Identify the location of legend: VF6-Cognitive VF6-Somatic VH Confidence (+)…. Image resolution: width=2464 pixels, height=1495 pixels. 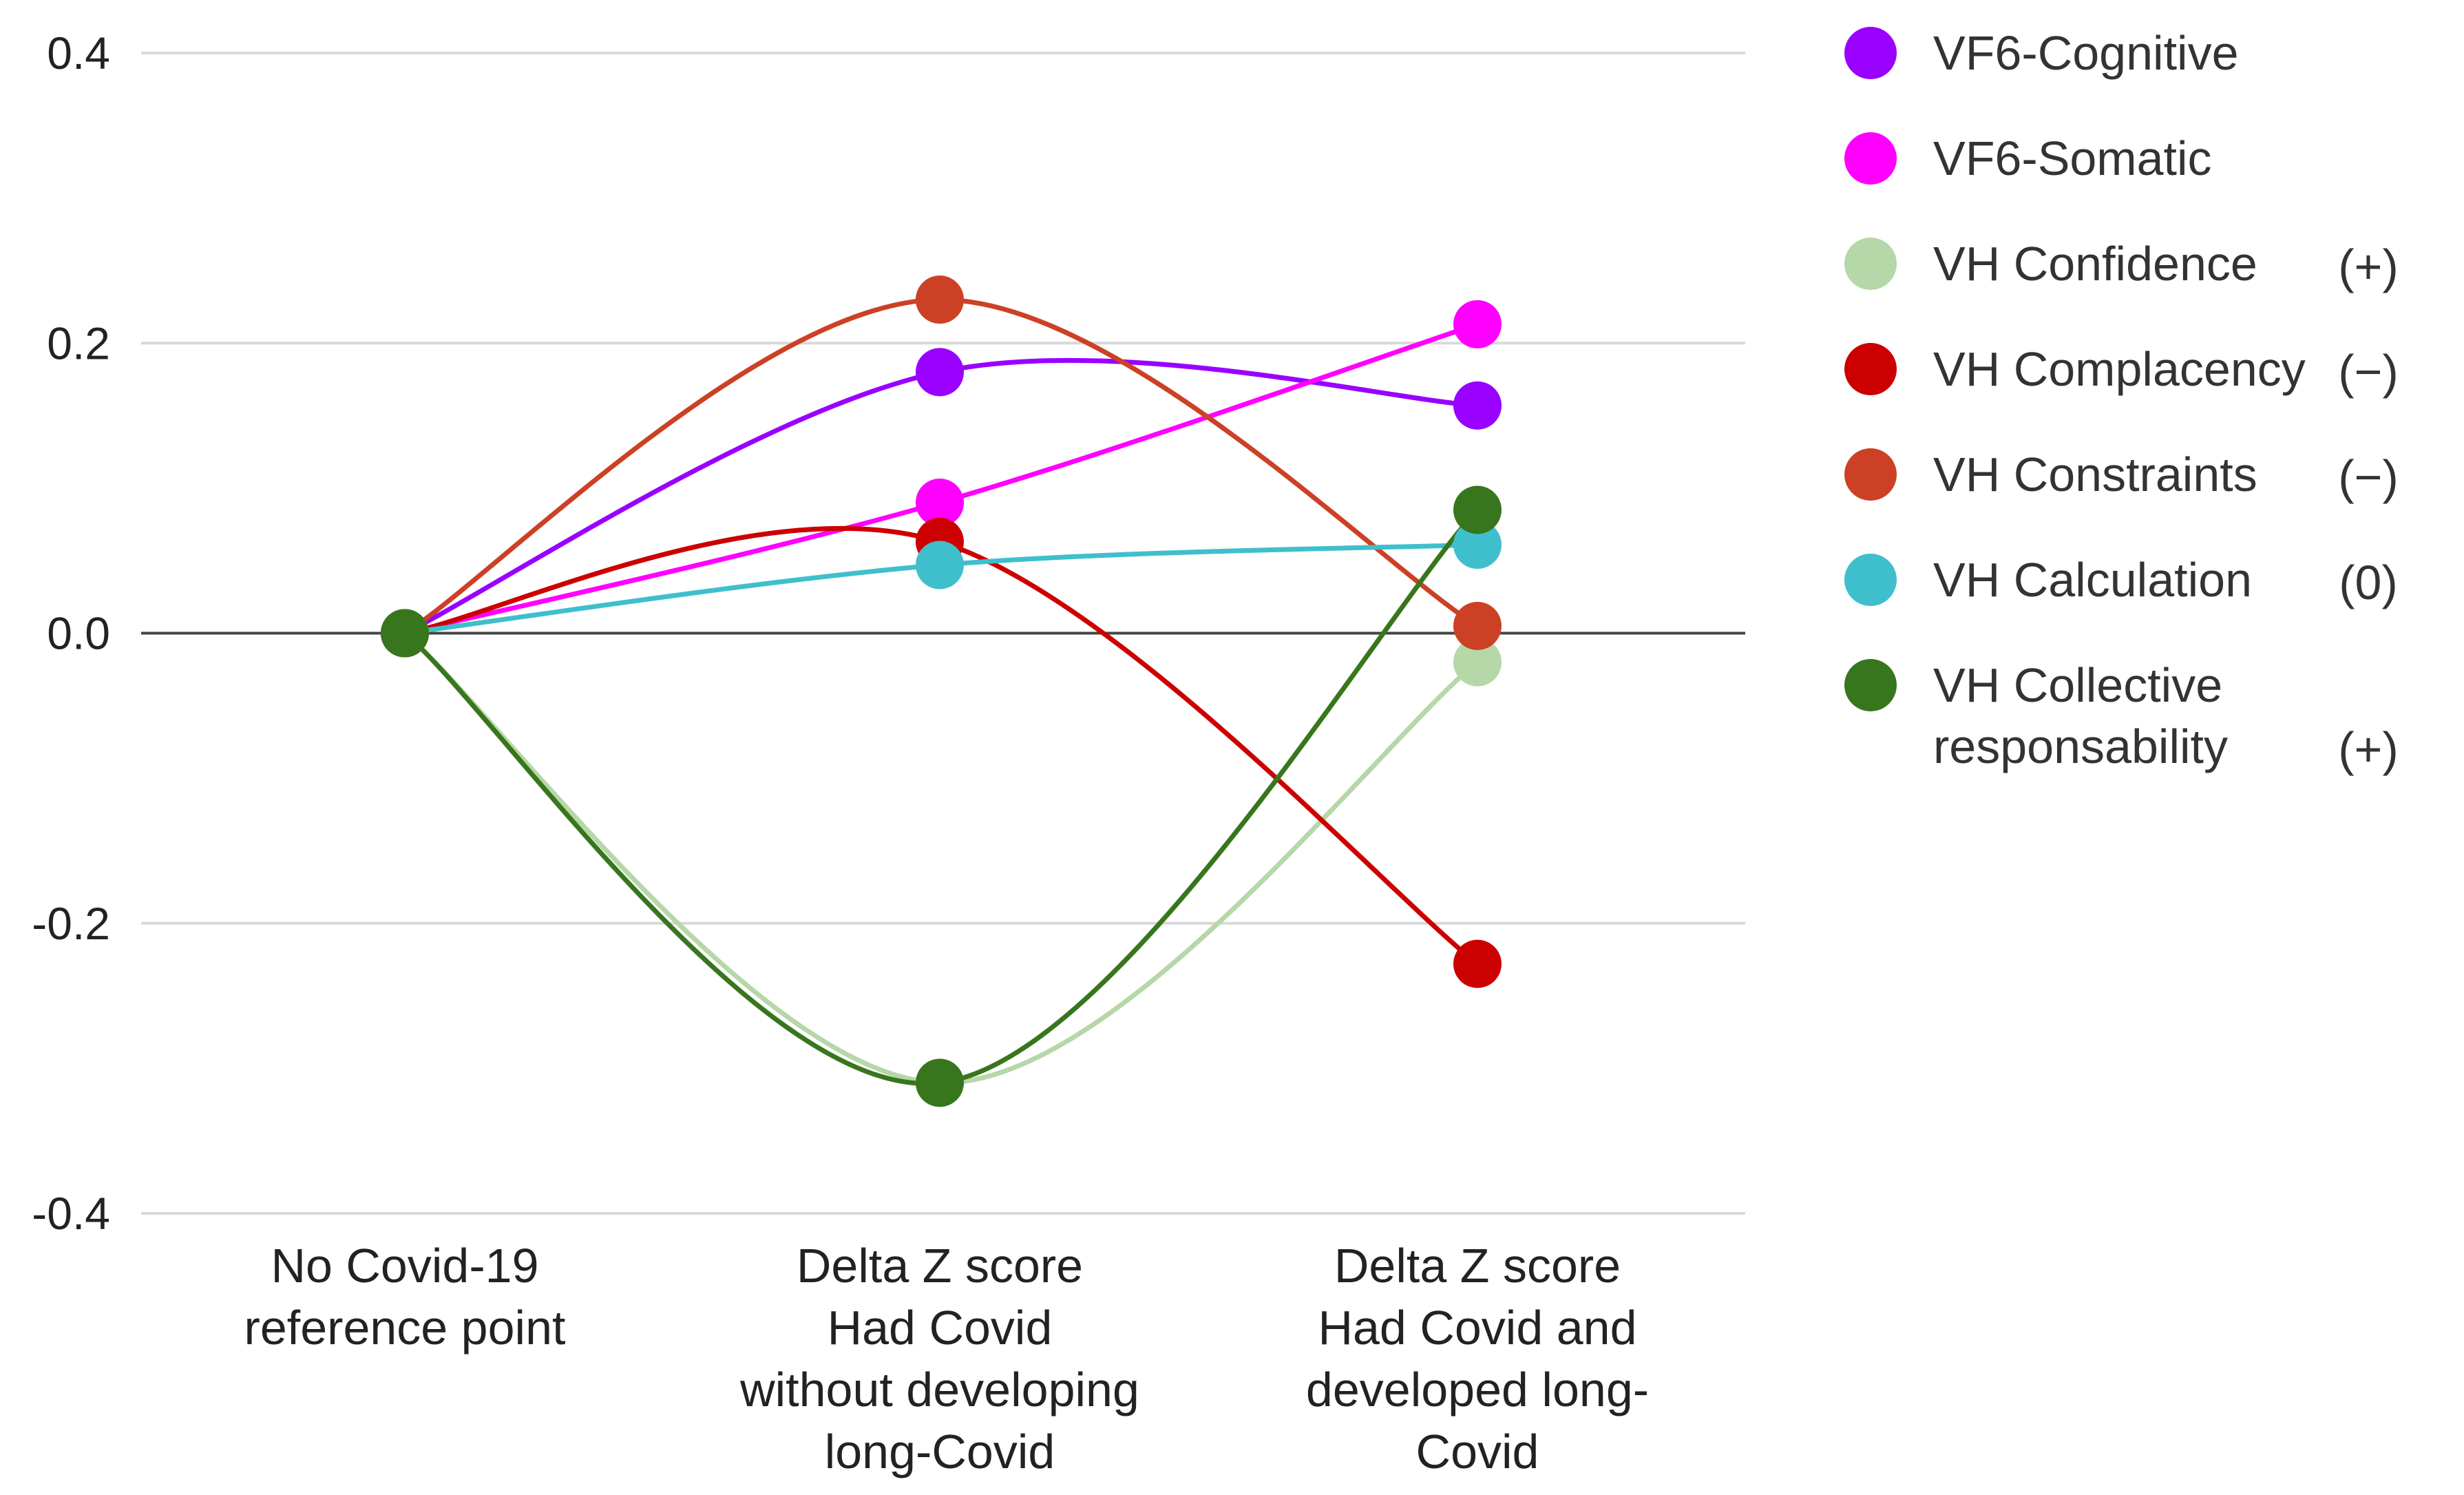
(2121, 401).